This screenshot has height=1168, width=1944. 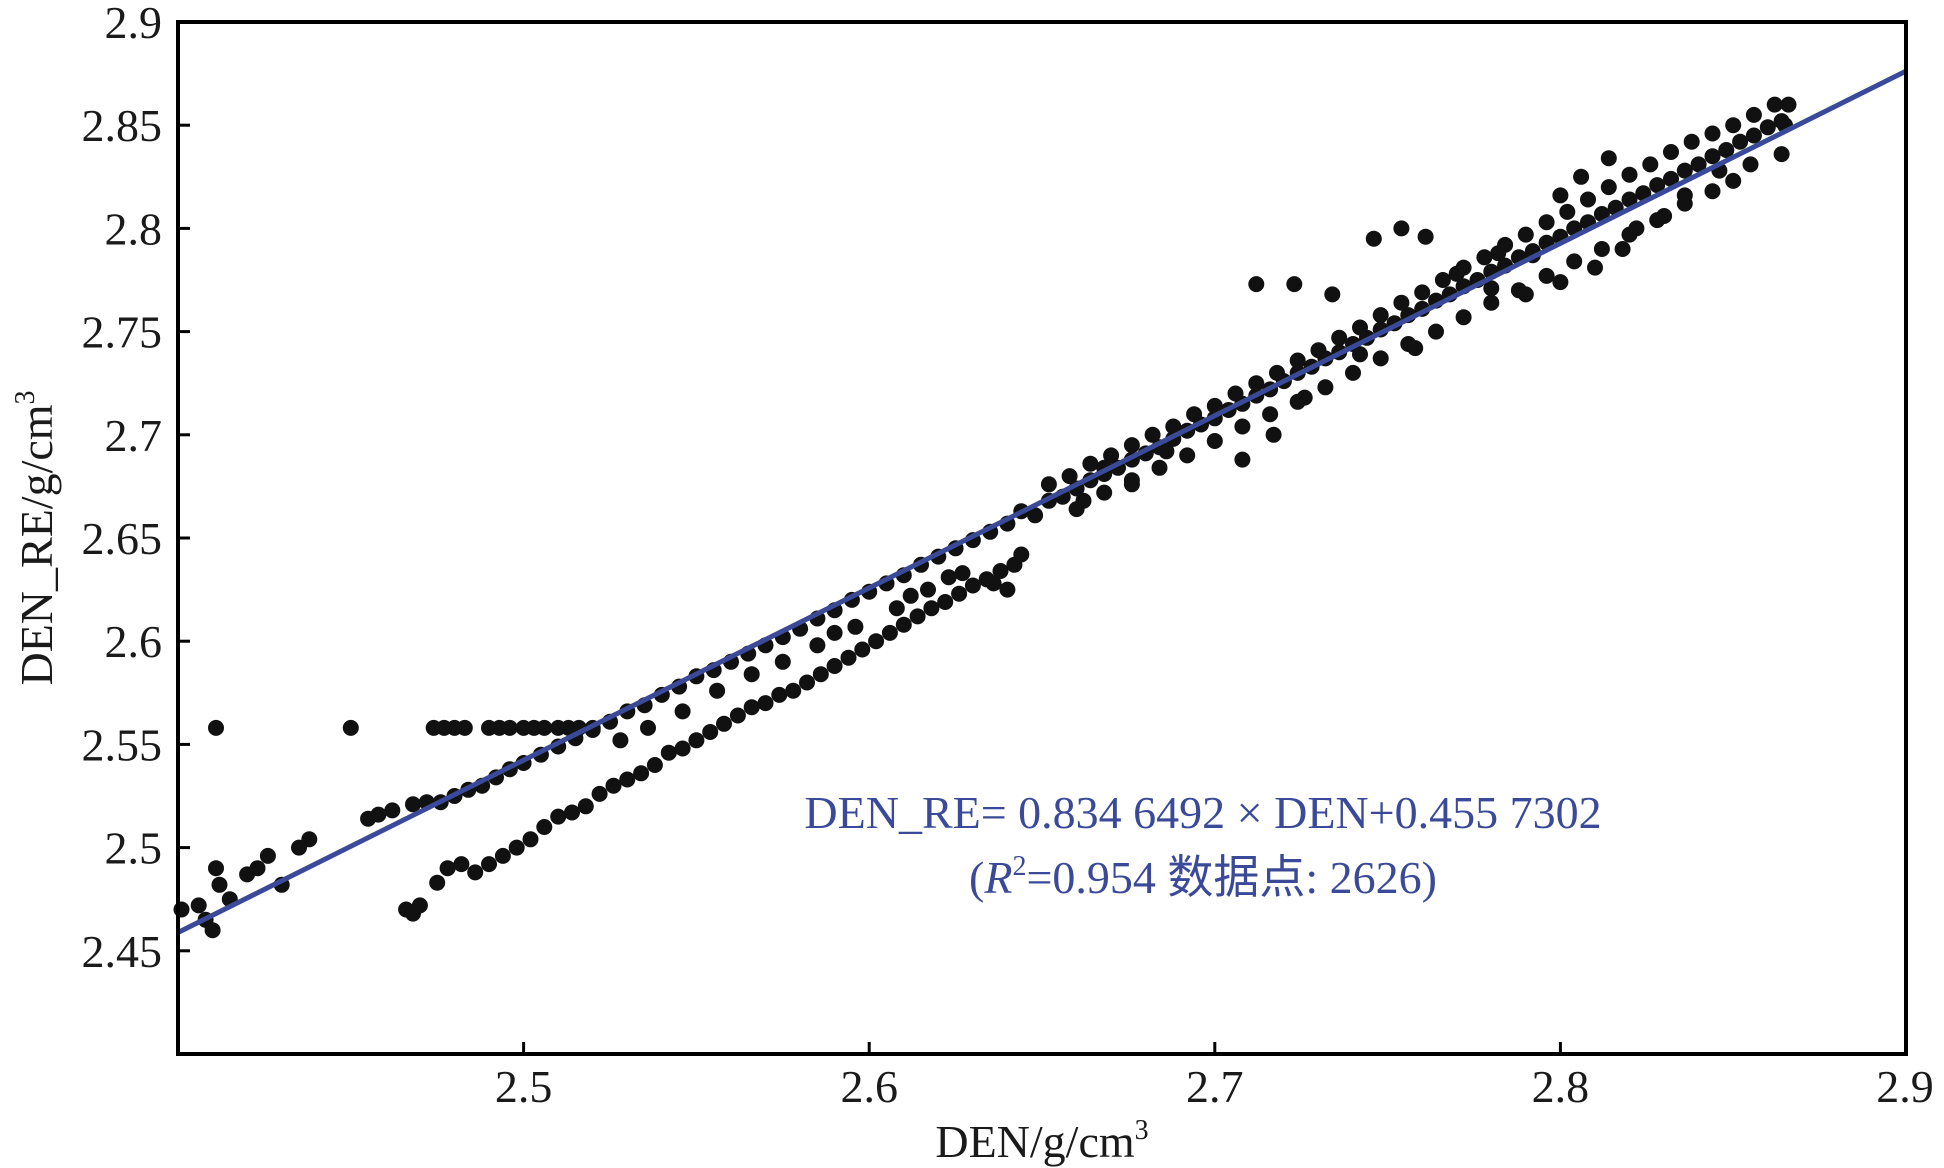 What do you see at coordinates (36, 537) in the screenshot?
I see `y-axis-title: DEN_RE/g/cm3` at bounding box center [36, 537].